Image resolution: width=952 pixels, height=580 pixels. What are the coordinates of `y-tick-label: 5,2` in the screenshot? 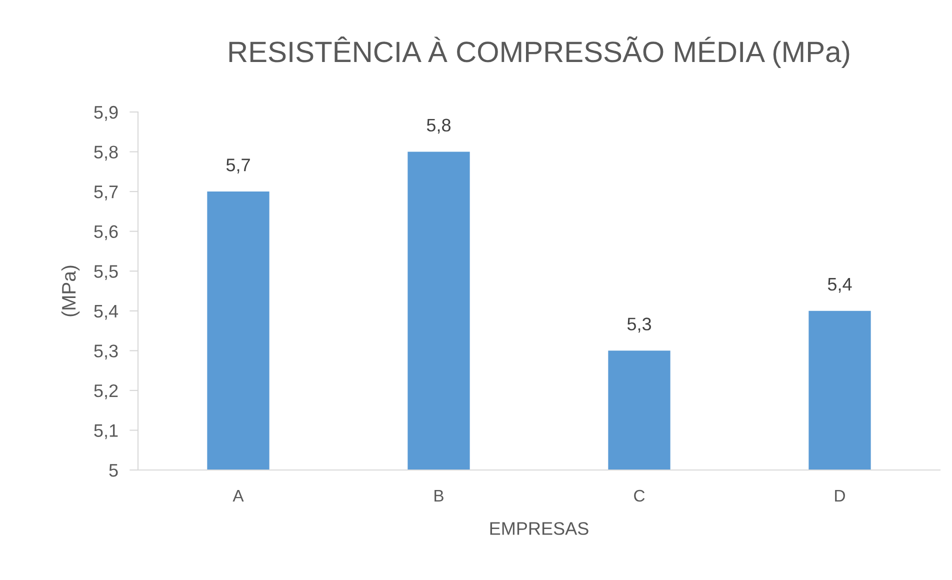 It's located at (106, 392).